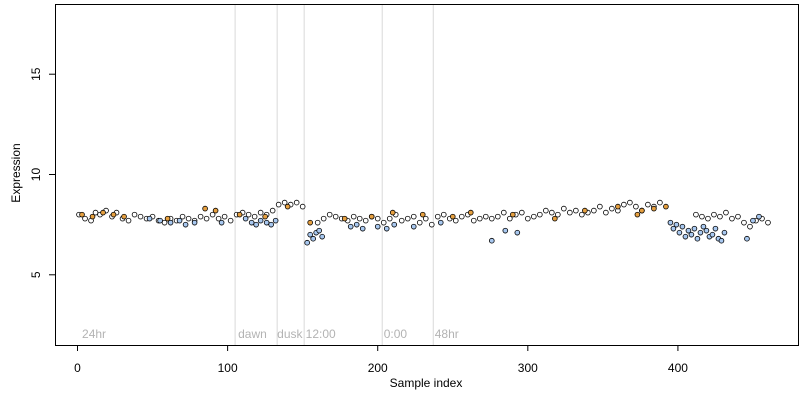  What do you see at coordinates (77, 368) in the screenshot?
I see `x-tick-label-0: 0` at bounding box center [77, 368].